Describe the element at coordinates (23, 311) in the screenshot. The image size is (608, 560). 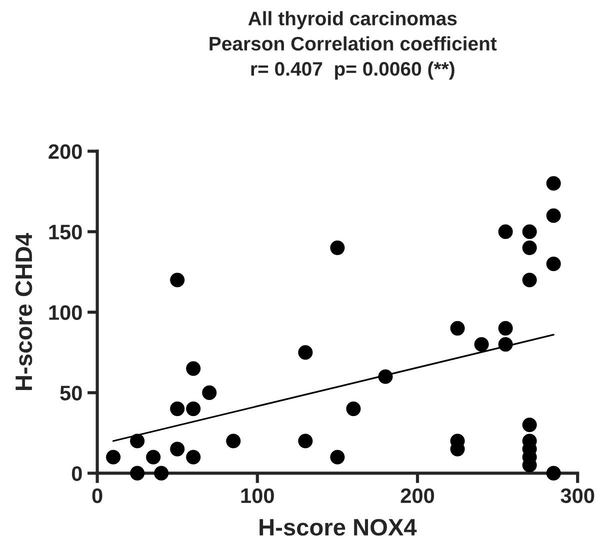
I see `y-axis-title: H-score CHD4` at that location.